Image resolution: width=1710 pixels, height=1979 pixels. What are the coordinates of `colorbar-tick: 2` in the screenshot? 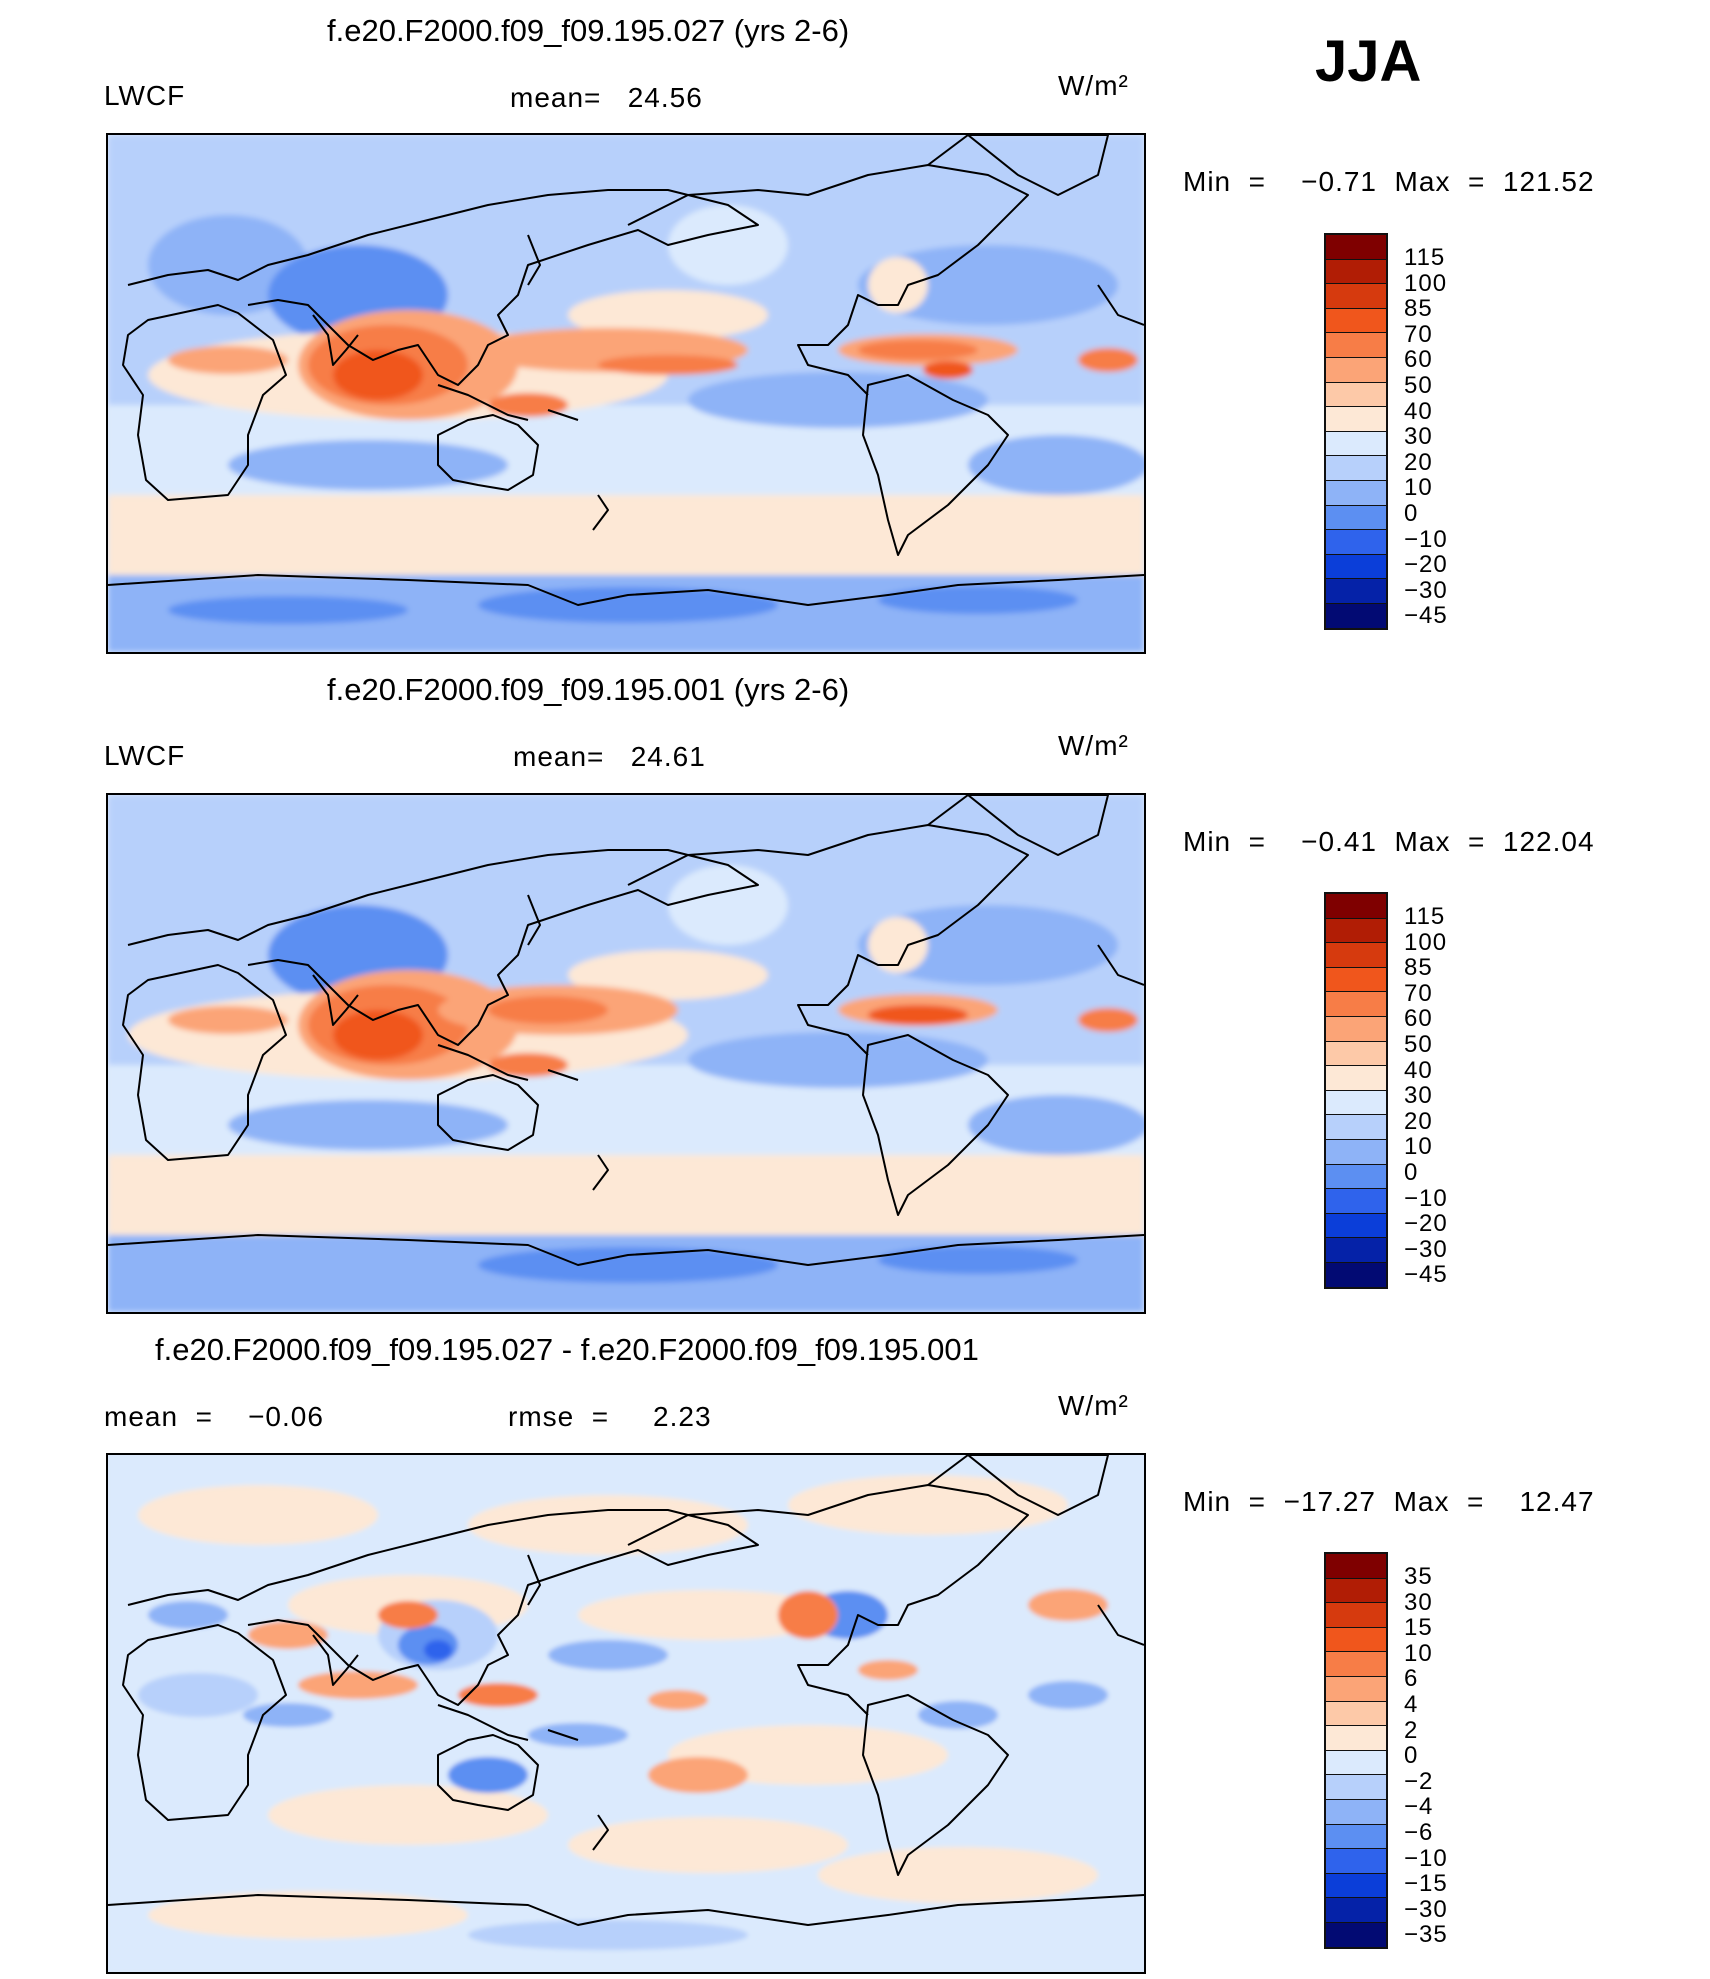 It's located at (1411, 1730).